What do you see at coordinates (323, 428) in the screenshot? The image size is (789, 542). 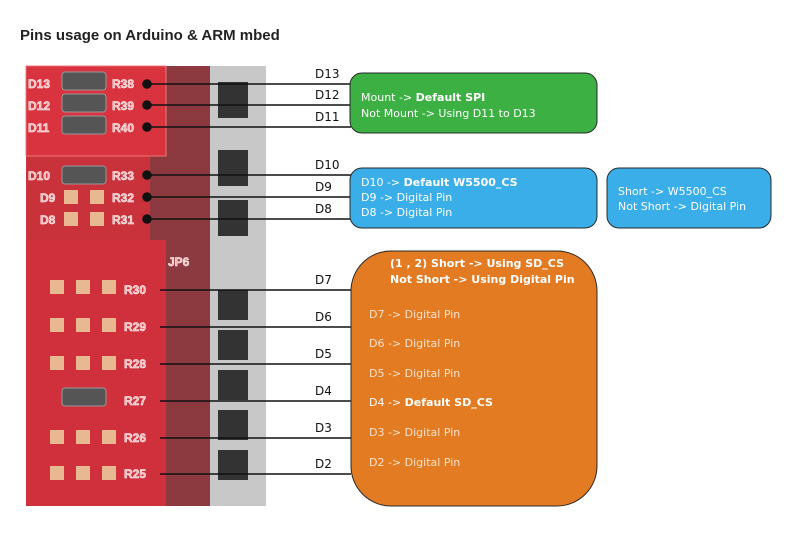 I see `pin-label: D3` at bounding box center [323, 428].